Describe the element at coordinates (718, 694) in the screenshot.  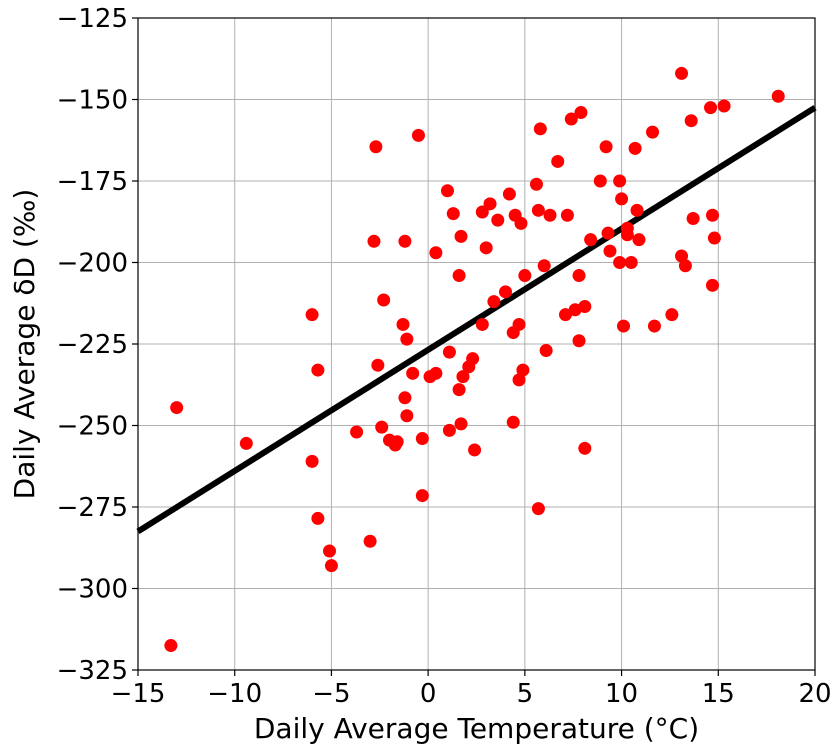
I see `x-tick-label: 15` at that location.